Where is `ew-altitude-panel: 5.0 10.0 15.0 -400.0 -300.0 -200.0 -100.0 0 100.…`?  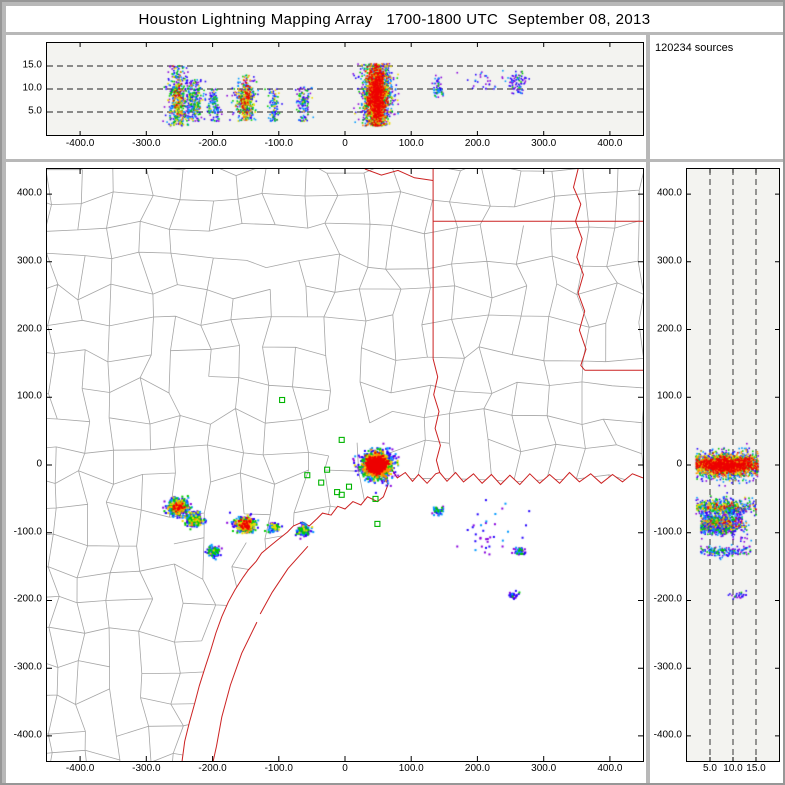 ew-altitude-panel: 5.0 10.0 15.0 -400.0 -300.0 -200.0 -100.0 0 100.… is located at coordinates (326, 97).